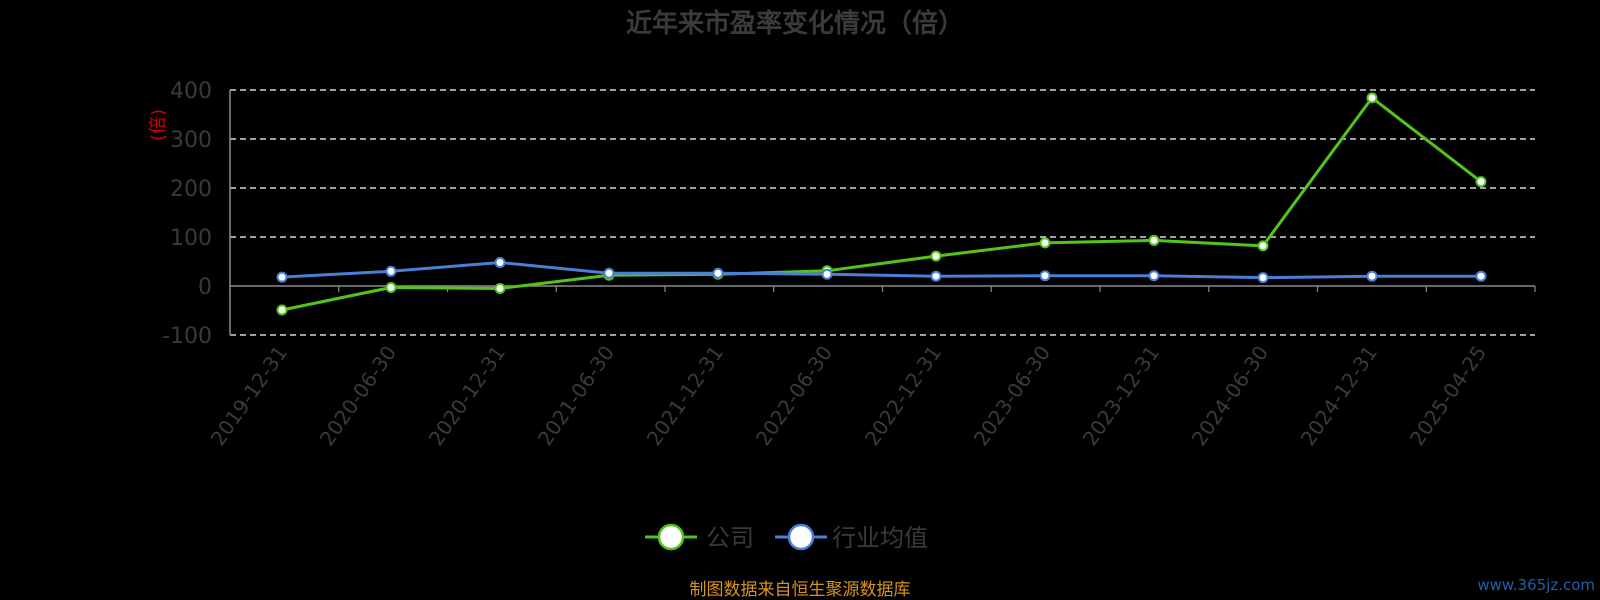 This screenshot has width=1600, height=600. What do you see at coordinates (1121, 395) in the screenshot?
I see `x-tick-label: 2023-12-31` at bounding box center [1121, 395].